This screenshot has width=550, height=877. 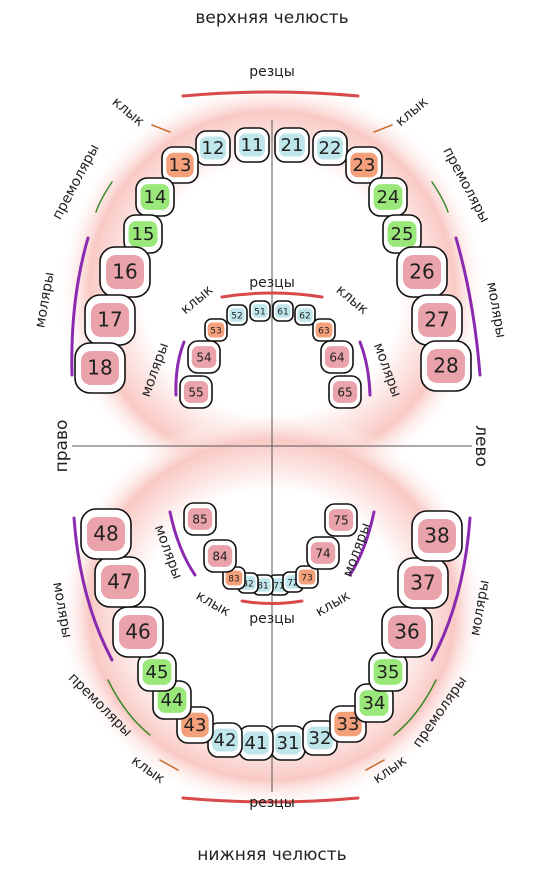 I want to click on tooth: 23, so click(x=364, y=165).